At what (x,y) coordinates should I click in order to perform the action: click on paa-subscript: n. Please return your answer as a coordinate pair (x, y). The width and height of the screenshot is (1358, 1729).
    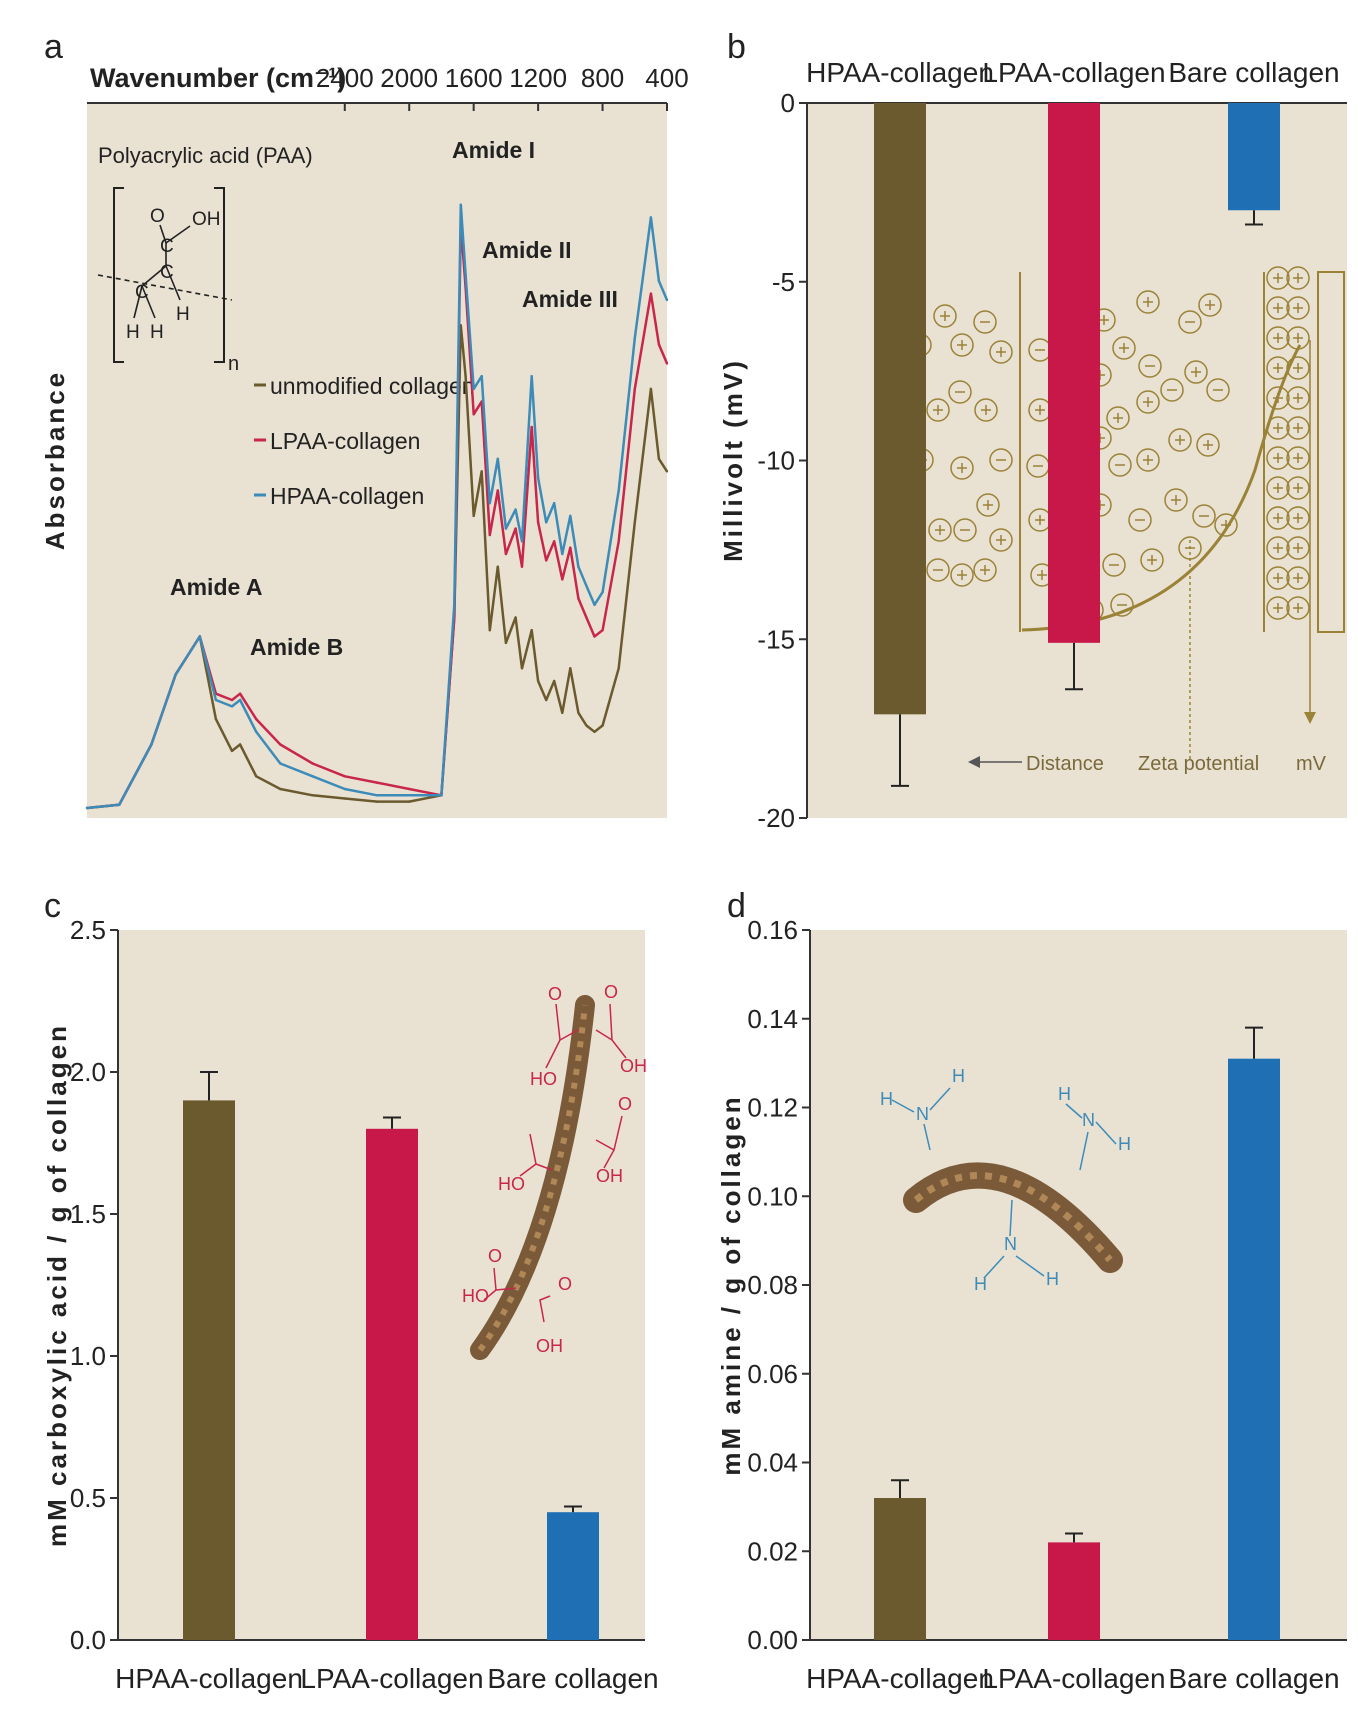
    Looking at the image, I should click on (233, 364).